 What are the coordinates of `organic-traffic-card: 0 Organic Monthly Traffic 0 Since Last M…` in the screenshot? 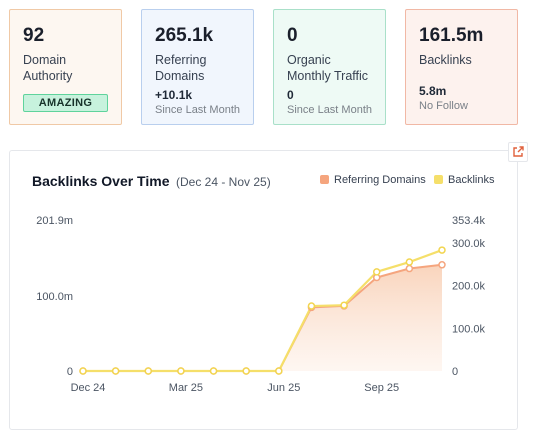 It's located at (329, 67).